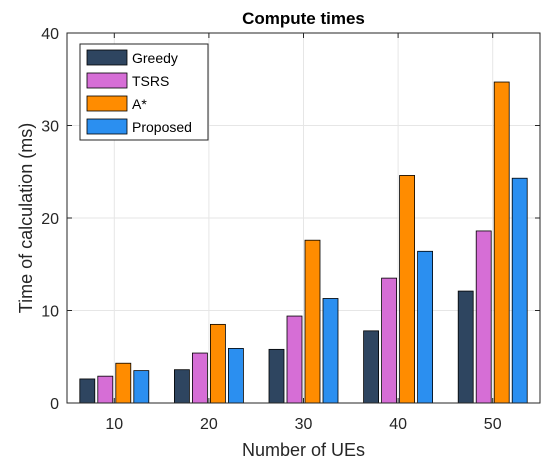 This screenshot has height=465, width=550. Describe the element at coordinates (162, 127) in the screenshot. I see `legend-label: Proposed` at that location.